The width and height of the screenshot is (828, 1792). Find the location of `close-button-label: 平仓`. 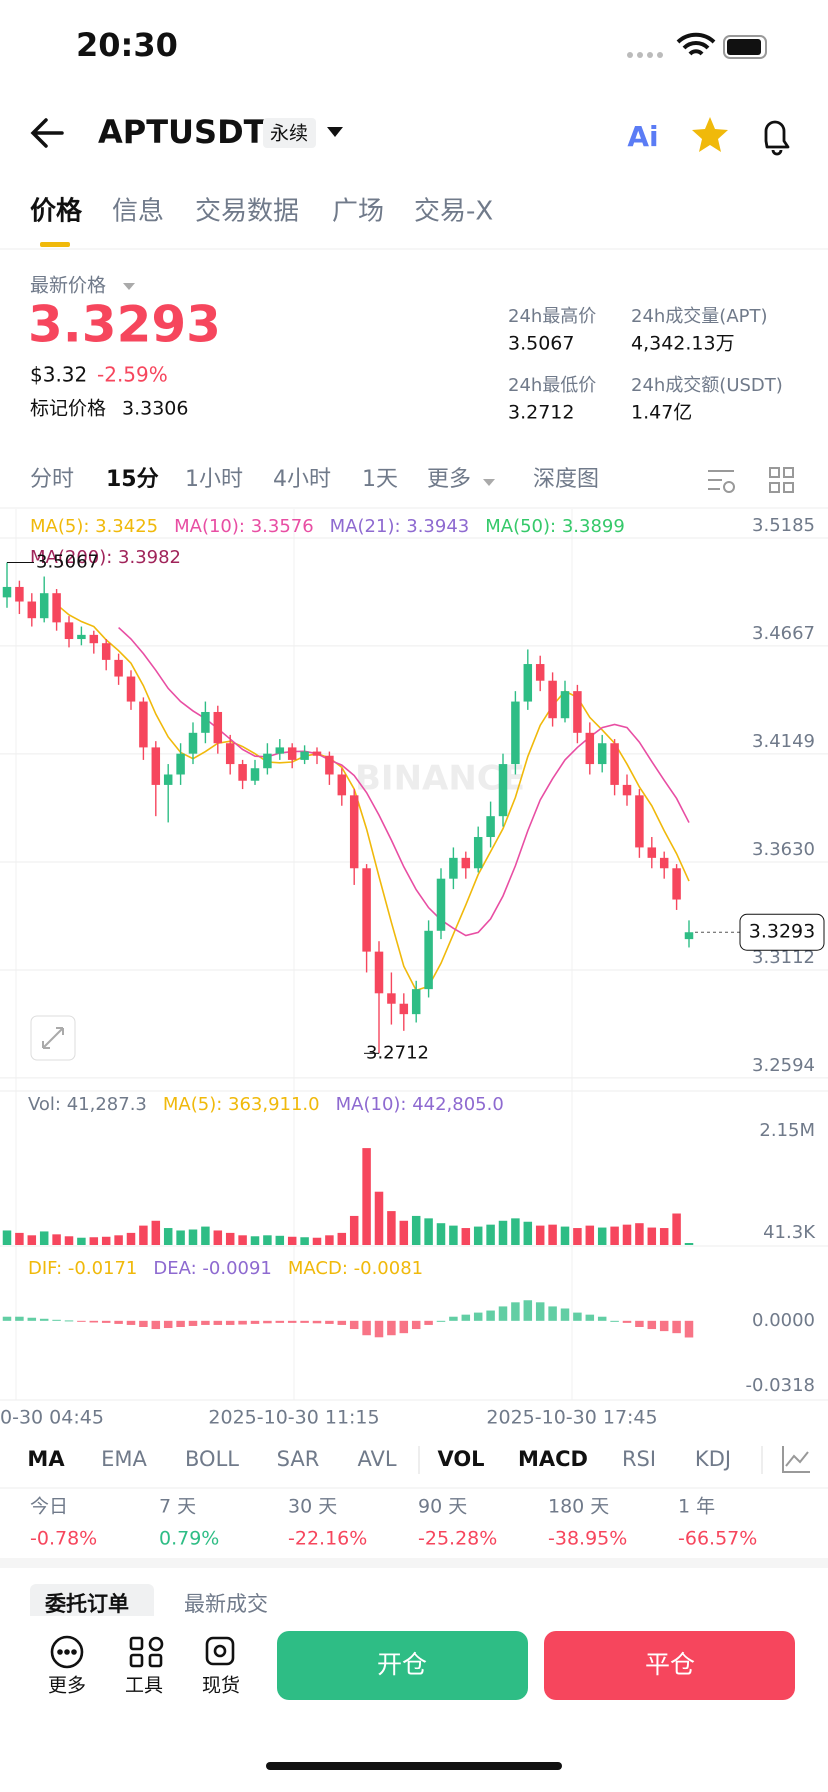

close-button-label: 平仓 is located at coordinates (670, 1664).